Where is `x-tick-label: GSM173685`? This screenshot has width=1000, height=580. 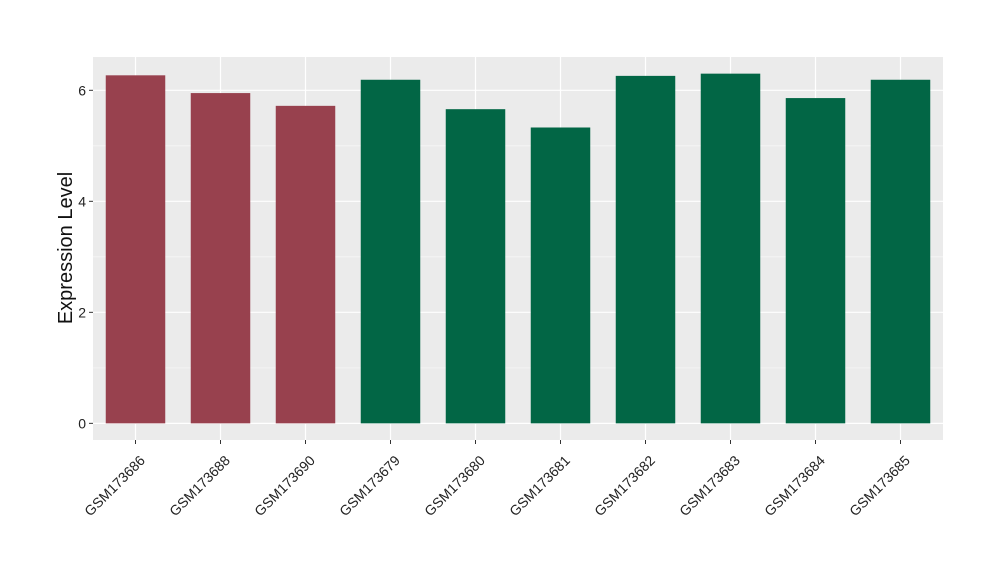 x-tick-label: GSM173685 is located at coordinates (879, 485).